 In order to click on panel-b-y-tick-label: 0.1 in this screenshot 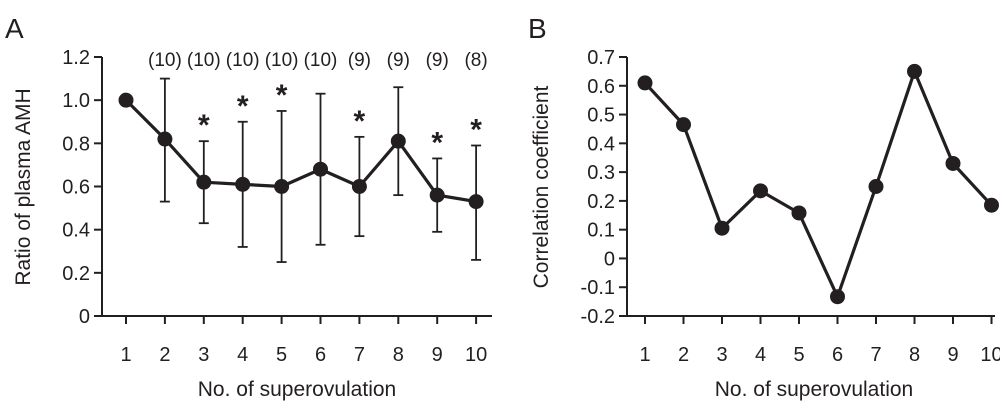, I will do `click(601, 231)`.